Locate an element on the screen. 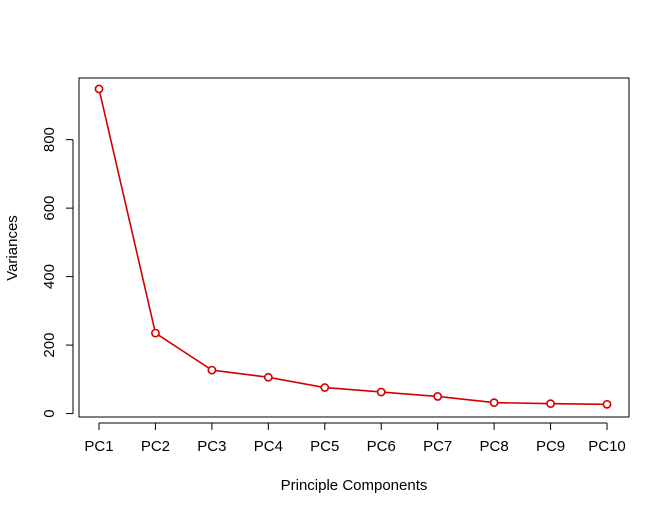  x-tick-label: PC10 is located at coordinates (607, 446).